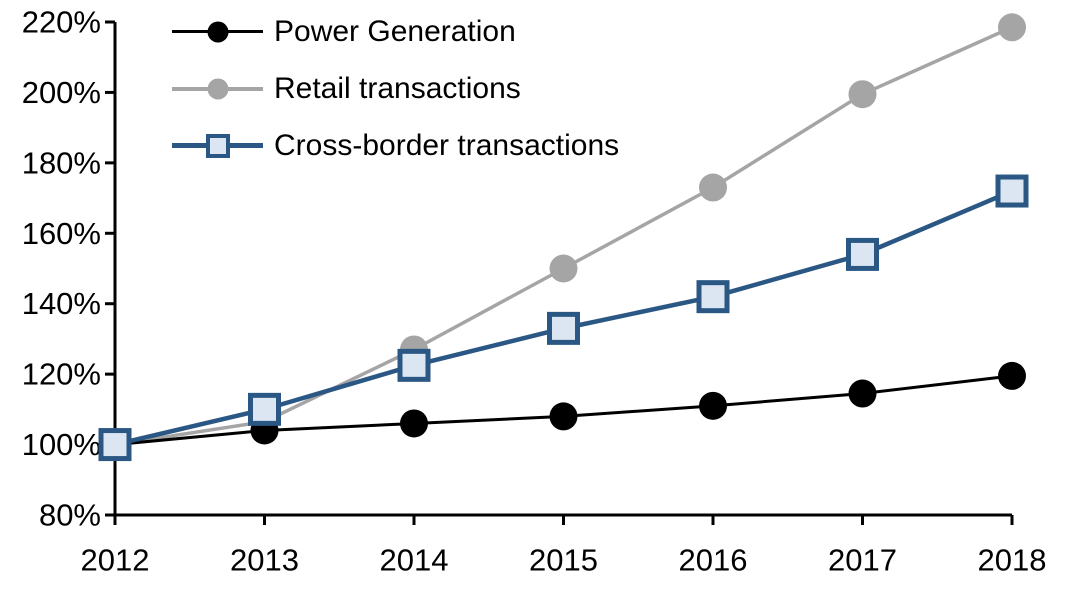  Describe the element at coordinates (1012, 375) in the screenshot. I see `marker-power-generation-2018` at that location.